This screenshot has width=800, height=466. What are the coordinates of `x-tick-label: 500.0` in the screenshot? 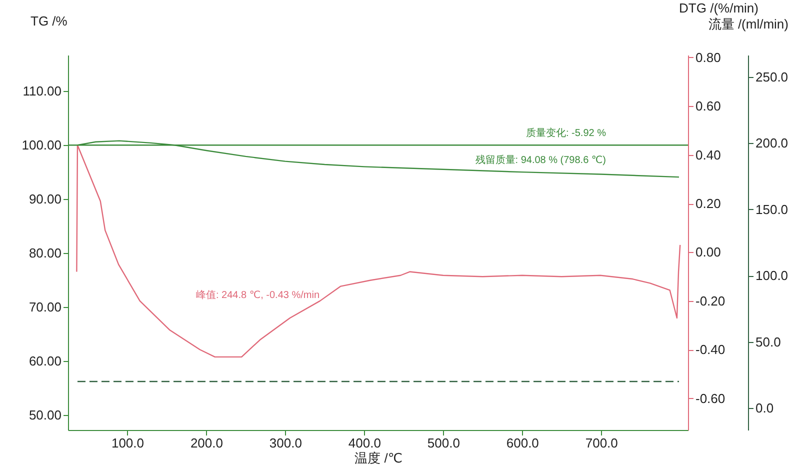 It's located at (443, 443).